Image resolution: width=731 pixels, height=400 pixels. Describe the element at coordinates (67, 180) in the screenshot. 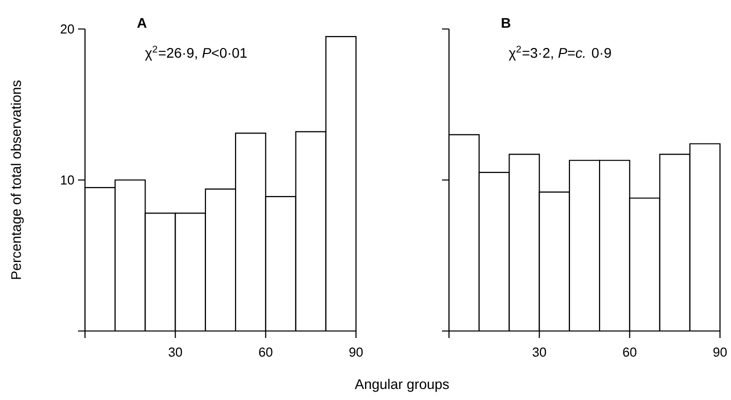

I see `y-tick-label: 10` at that location.